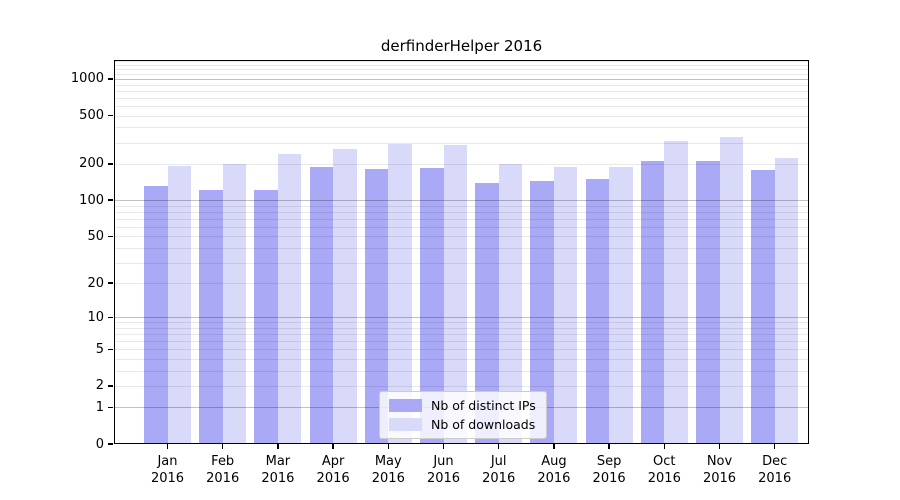  Describe the element at coordinates (87, 79) in the screenshot. I see `y-tick-label-1000: 1000` at that location.